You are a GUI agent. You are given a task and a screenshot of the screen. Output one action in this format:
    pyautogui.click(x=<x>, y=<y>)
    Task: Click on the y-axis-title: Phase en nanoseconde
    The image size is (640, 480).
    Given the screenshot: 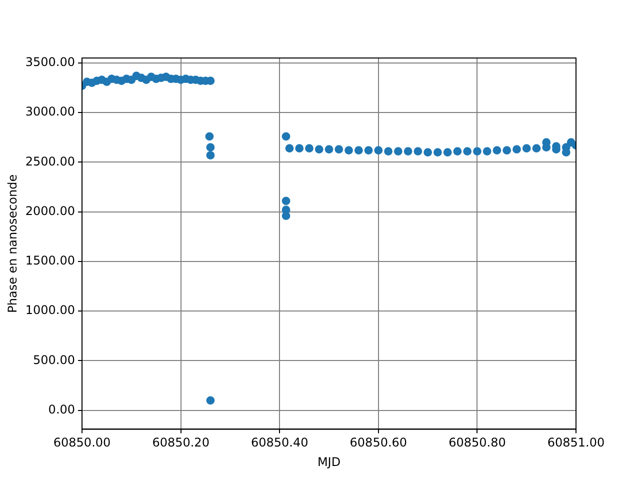 What is the action you would take?
    pyautogui.click(x=12, y=243)
    